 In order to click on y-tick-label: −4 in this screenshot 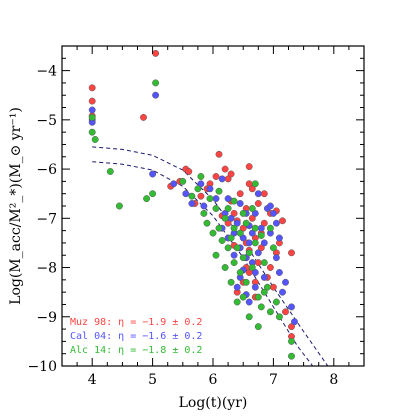, I will do `click(46, 72)`.